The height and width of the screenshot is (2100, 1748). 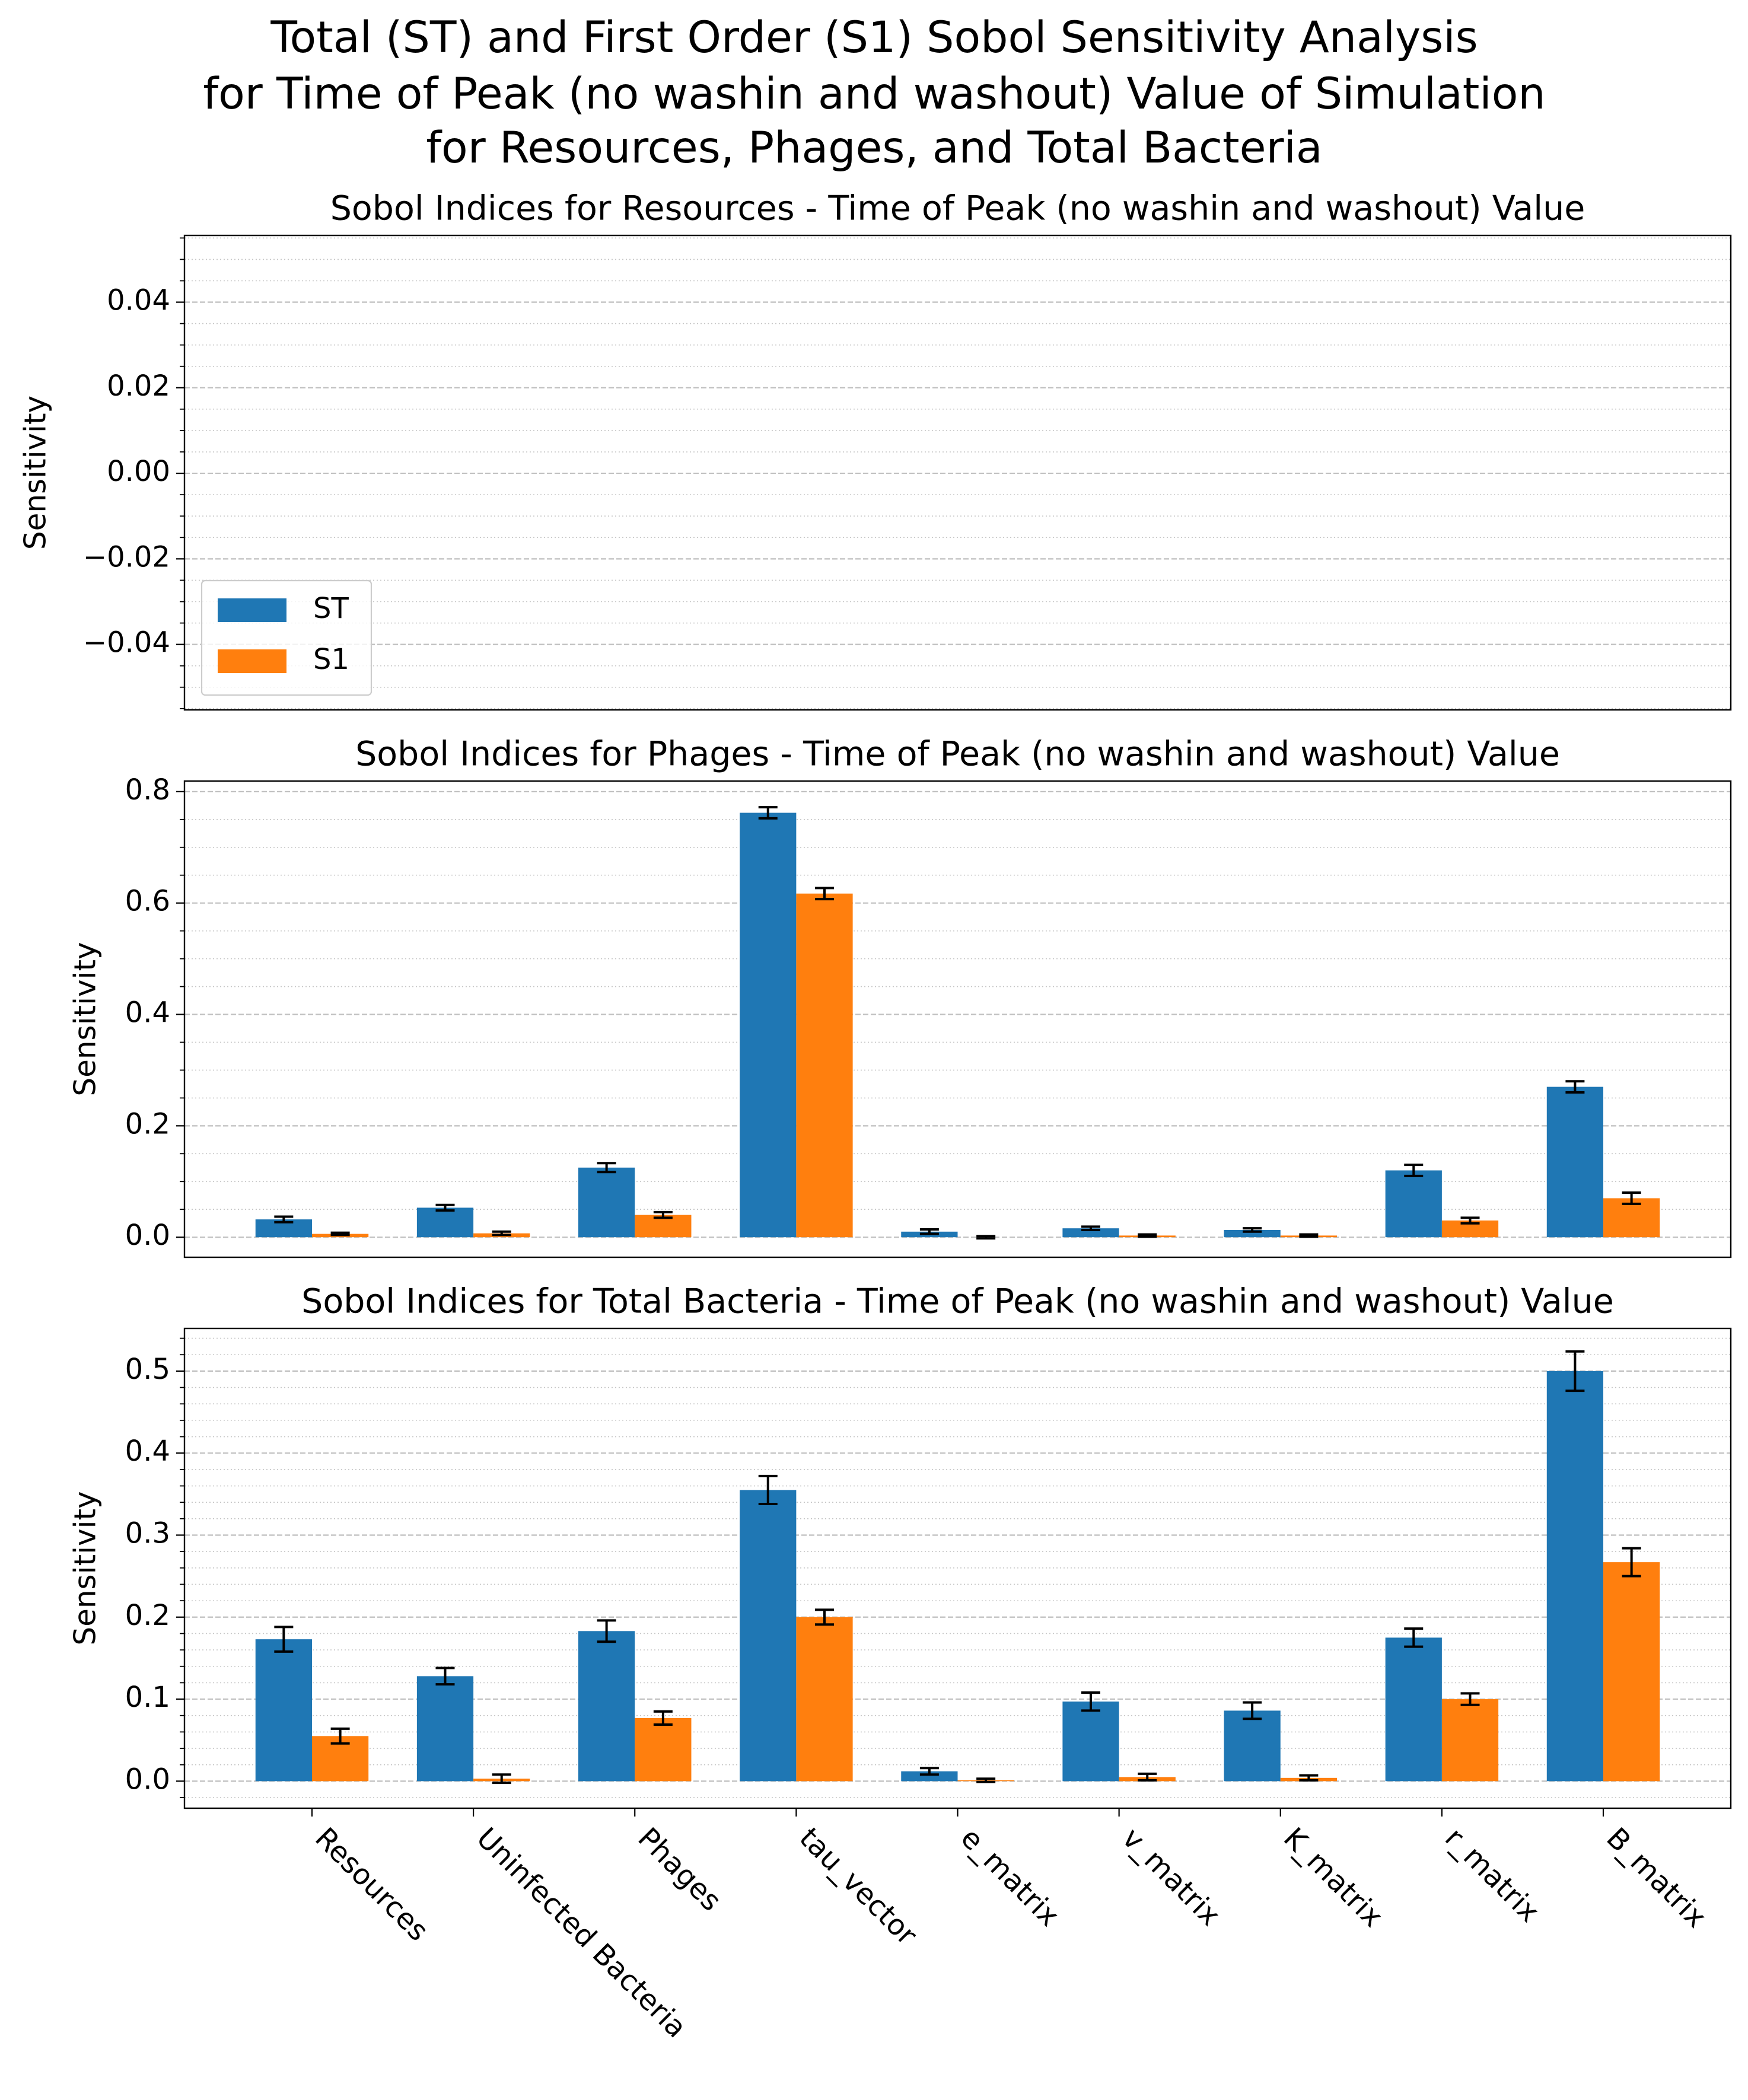 What do you see at coordinates (138, 471) in the screenshot?
I see `y-tick-label: 0.00` at bounding box center [138, 471].